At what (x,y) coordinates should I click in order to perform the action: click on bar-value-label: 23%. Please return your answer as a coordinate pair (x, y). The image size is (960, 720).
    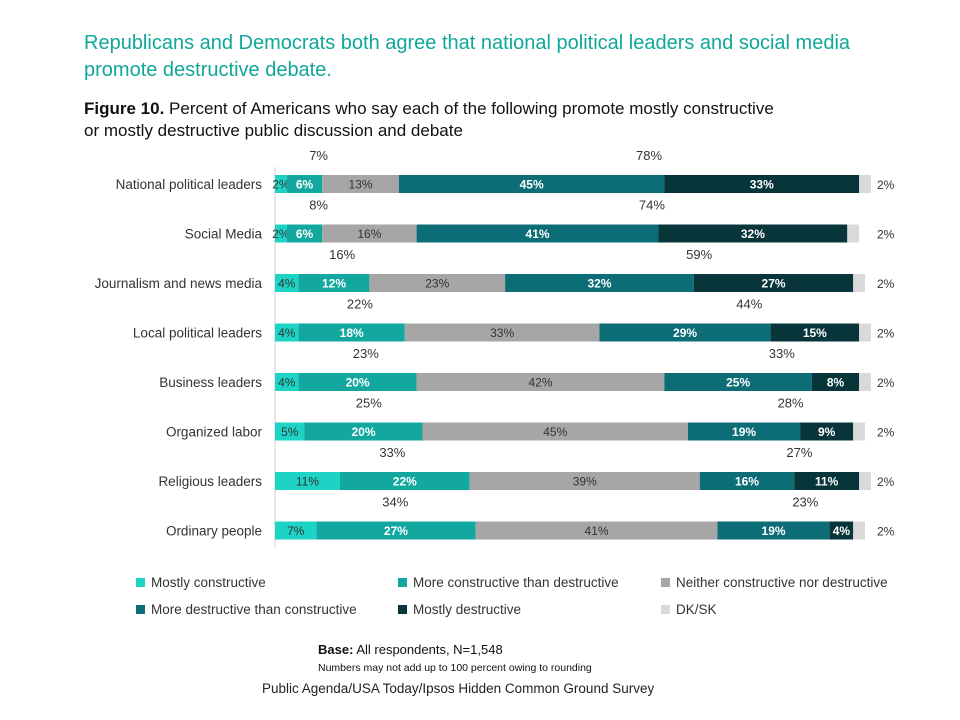
    Looking at the image, I should click on (437, 284).